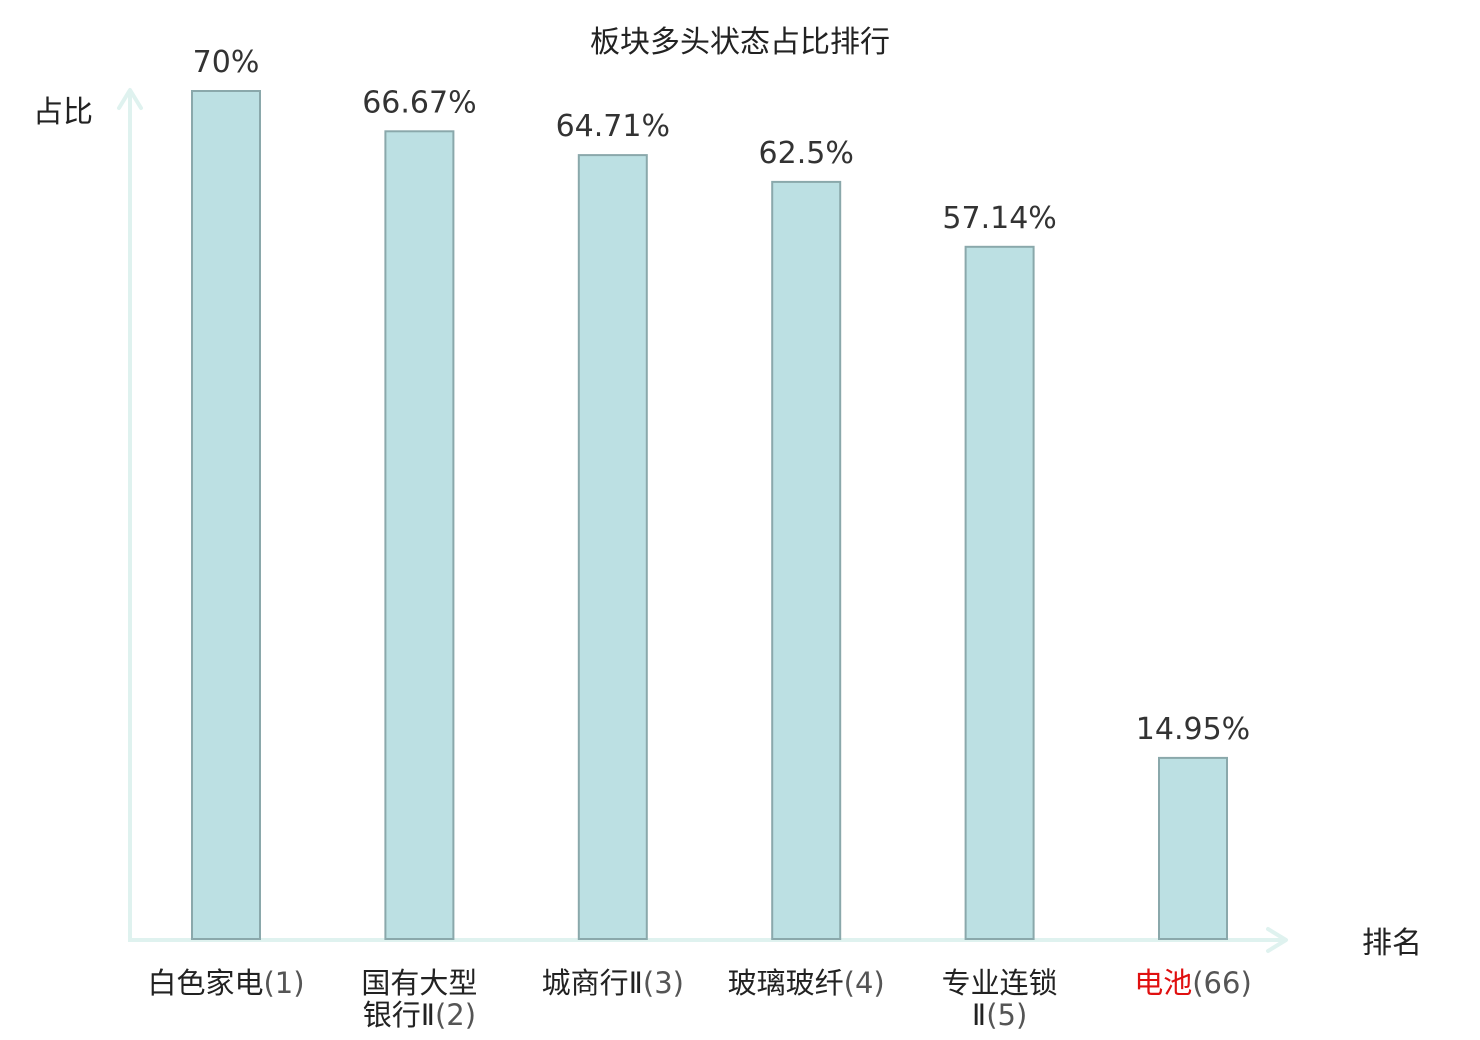 The width and height of the screenshot is (1480, 1040). What do you see at coordinates (455, 1015) in the screenshot?
I see `tick-label-rank: (2)` at bounding box center [455, 1015].